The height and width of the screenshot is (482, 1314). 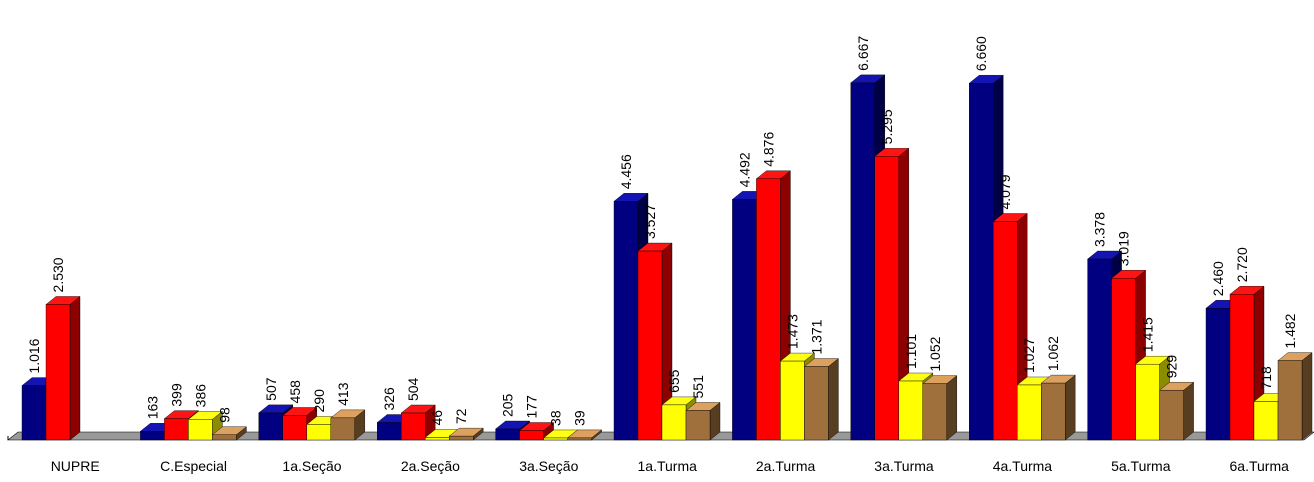 I want to click on value-label: 929, so click(x=1172, y=367).